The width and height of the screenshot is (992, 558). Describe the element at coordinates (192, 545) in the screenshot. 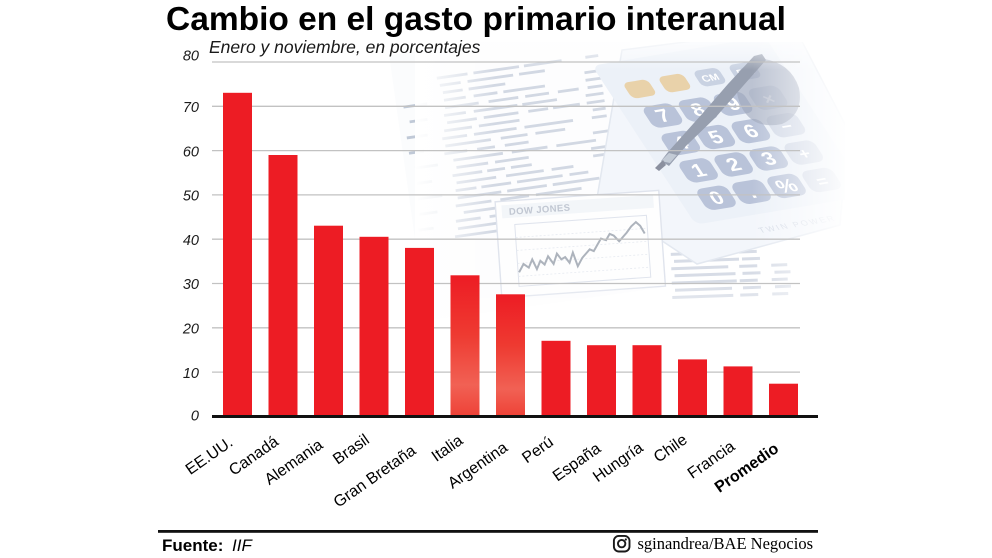

I see `svg-text: Fuente:` at that location.